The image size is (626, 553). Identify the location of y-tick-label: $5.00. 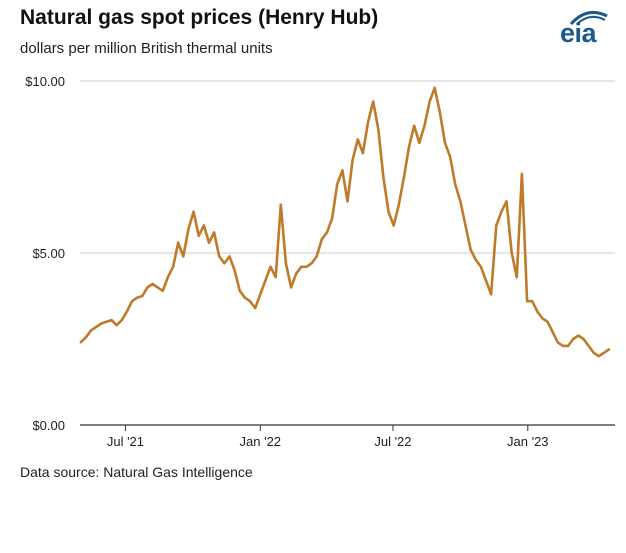
(48, 253).